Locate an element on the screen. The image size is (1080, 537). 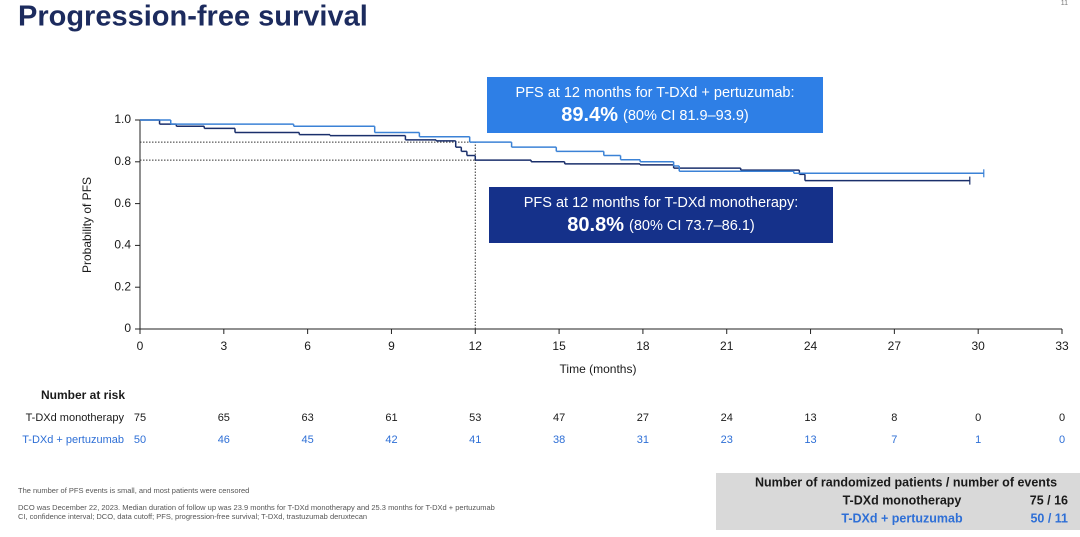
annotation-text: PFS at 12 months for T-DXd monotherapy: is located at coordinates (661, 203).